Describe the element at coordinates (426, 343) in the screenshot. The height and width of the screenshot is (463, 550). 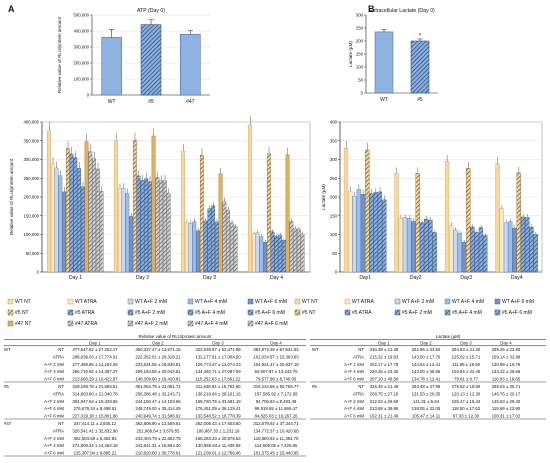
I see `table-lactate-header-cell: Day 2` at that location.